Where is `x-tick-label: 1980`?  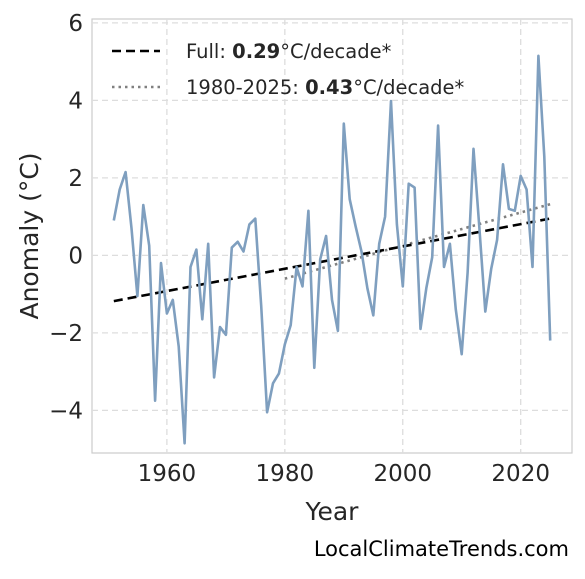 x-tick-label: 1980 is located at coordinates (285, 474).